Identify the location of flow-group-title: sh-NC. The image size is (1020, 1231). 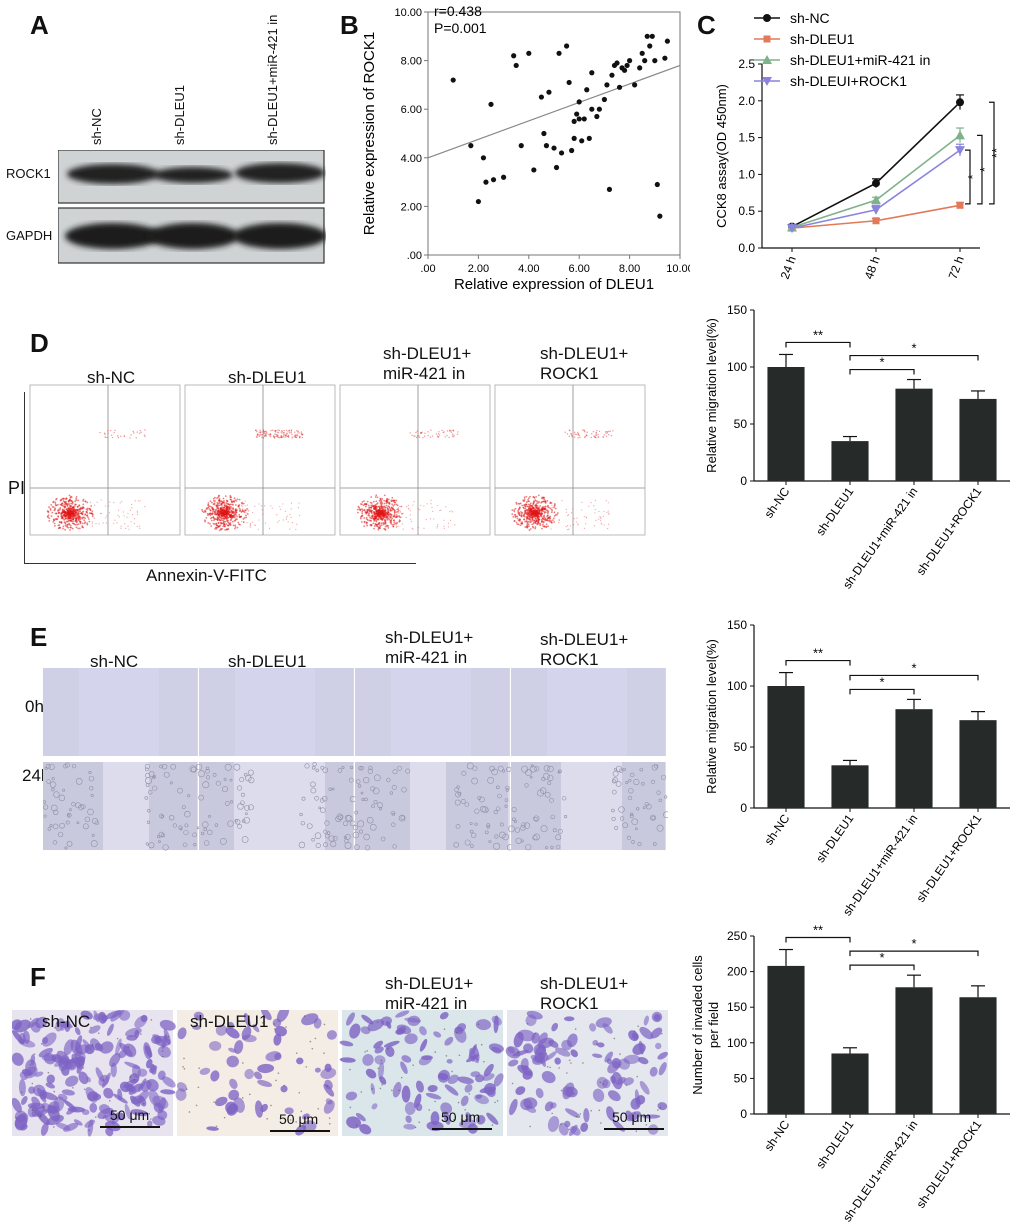
(111, 377).